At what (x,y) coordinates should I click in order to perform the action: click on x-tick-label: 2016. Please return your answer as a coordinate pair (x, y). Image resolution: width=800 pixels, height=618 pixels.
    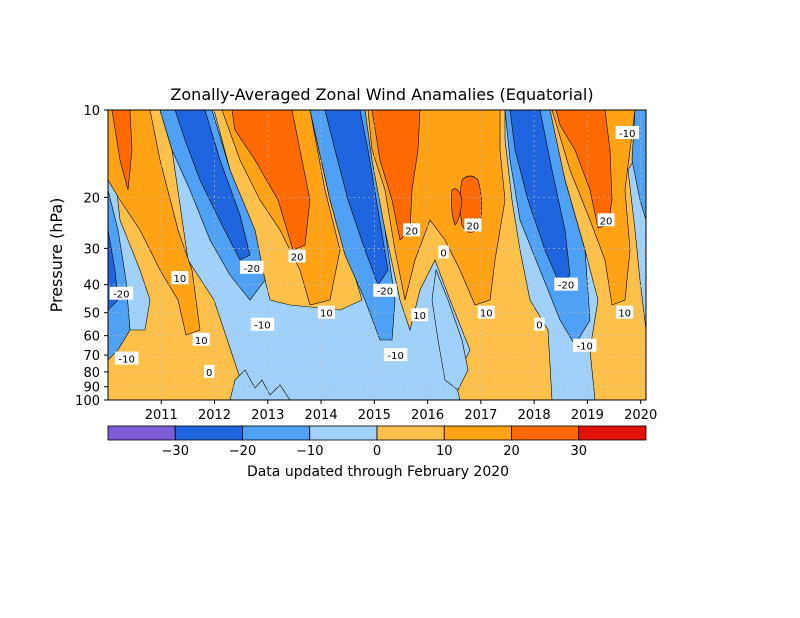
    Looking at the image, I should click on (427, 415).